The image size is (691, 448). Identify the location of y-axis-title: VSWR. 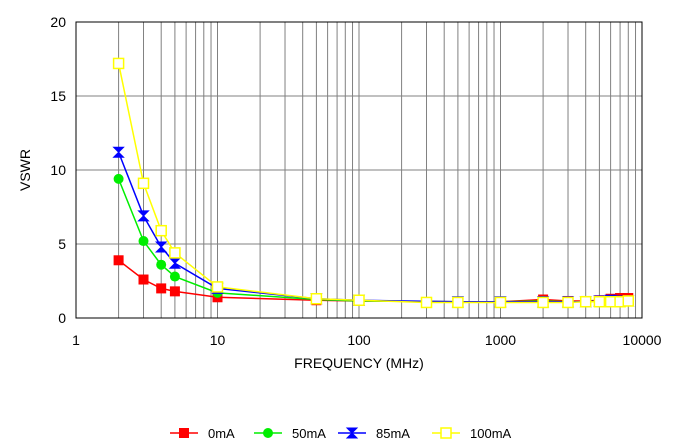
(25, 170).